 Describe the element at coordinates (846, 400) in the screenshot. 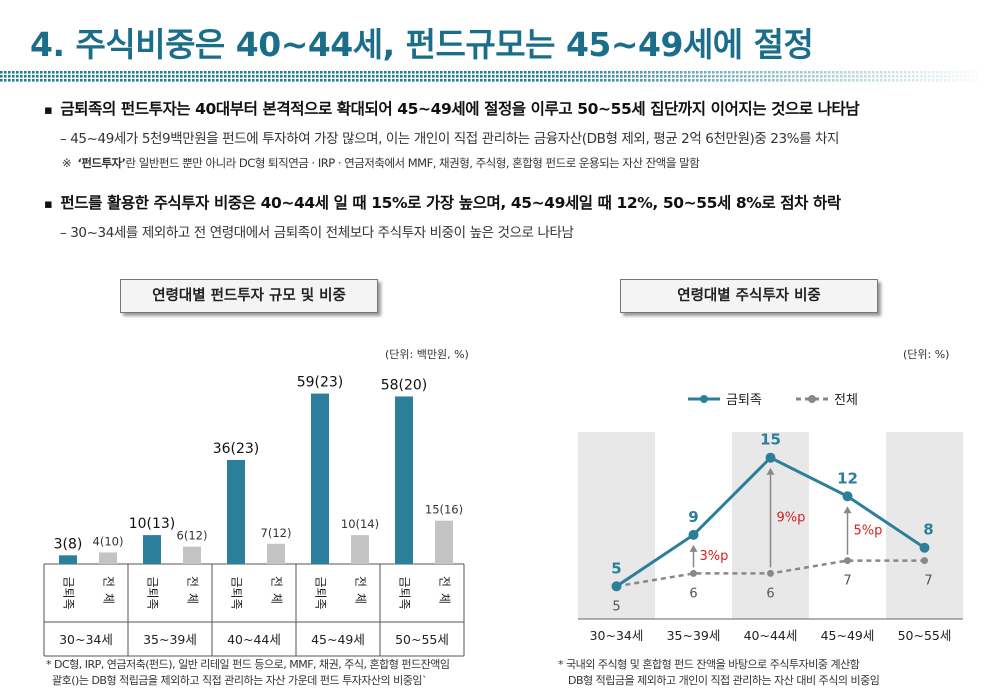

I see `legend-label-전체: 전체` at that location.